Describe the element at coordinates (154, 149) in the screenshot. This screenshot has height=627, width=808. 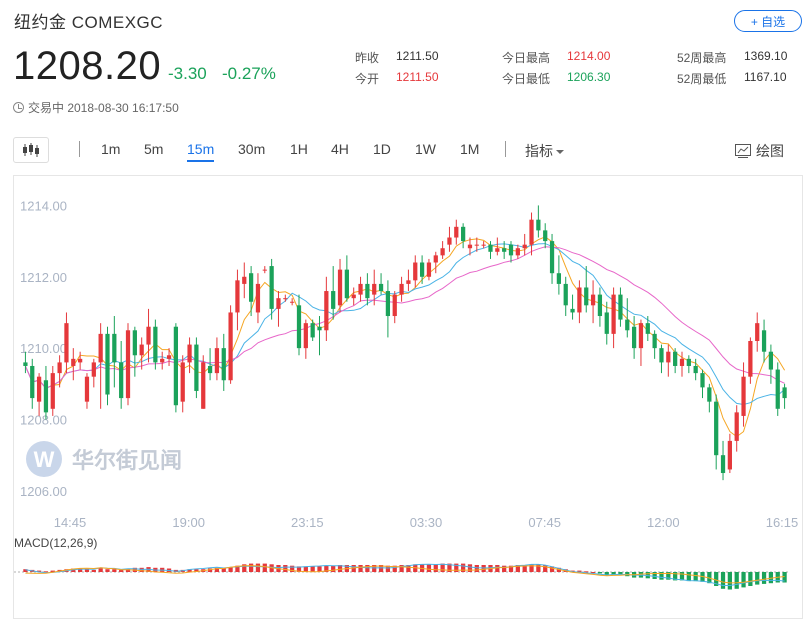
I see `tab-5m: 5m` at that location.